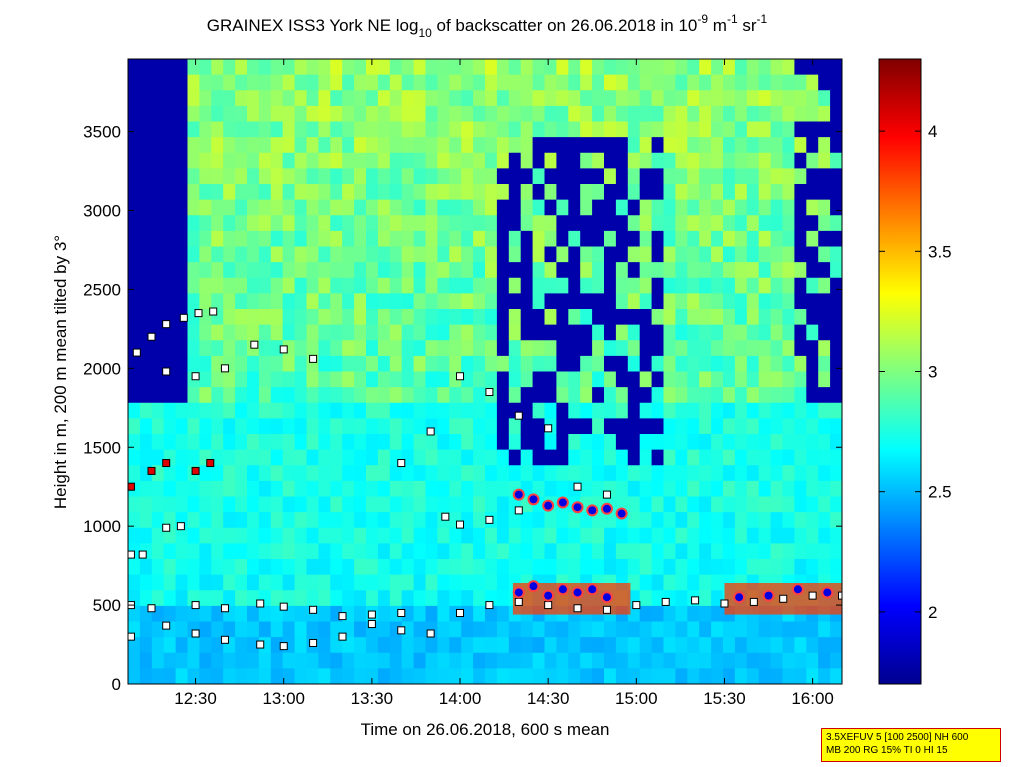 Image resolution: width=1023 pixels, height=767 pixels. I want to click on detection-point, so click(562, 502).